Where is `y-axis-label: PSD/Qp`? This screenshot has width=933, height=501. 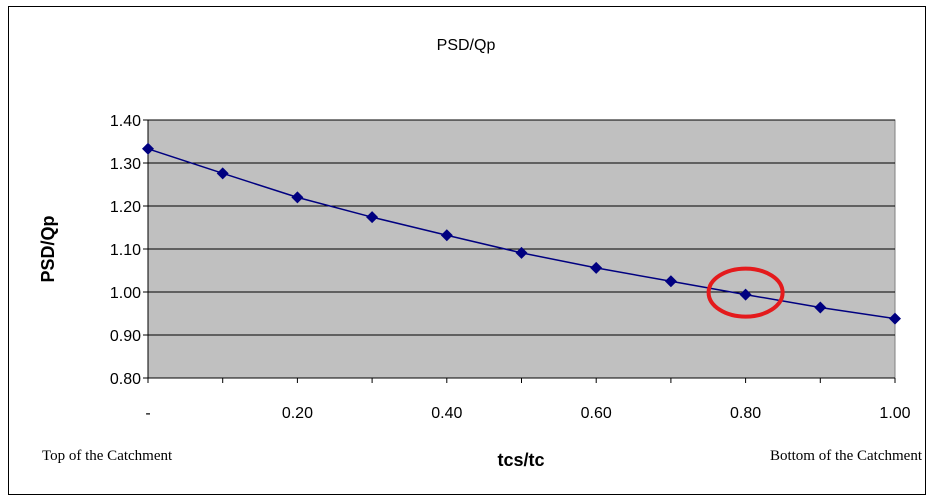 y-axis-label: PSD/Qp is located at coordinates (48, 248).